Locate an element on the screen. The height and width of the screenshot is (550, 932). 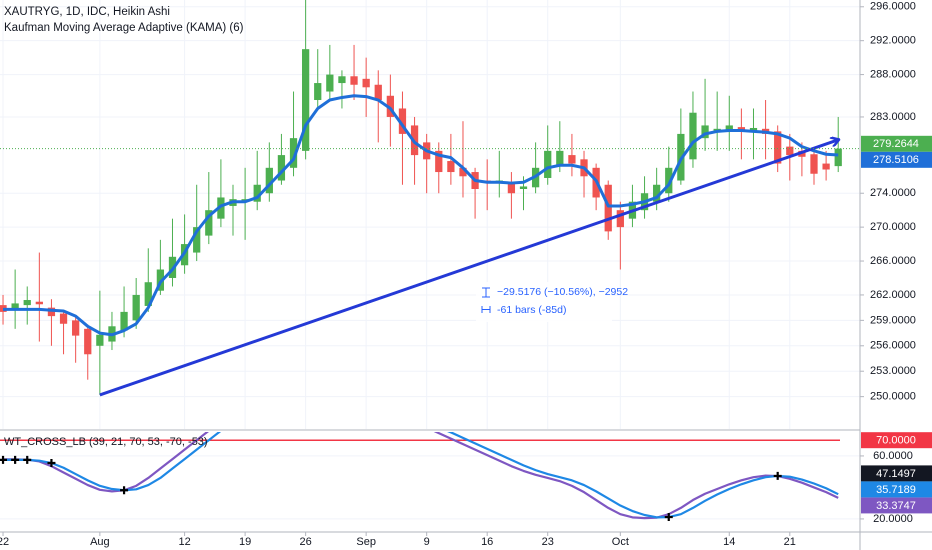
y-tick-label: 266.0000 is located at coordinates (893, 261).